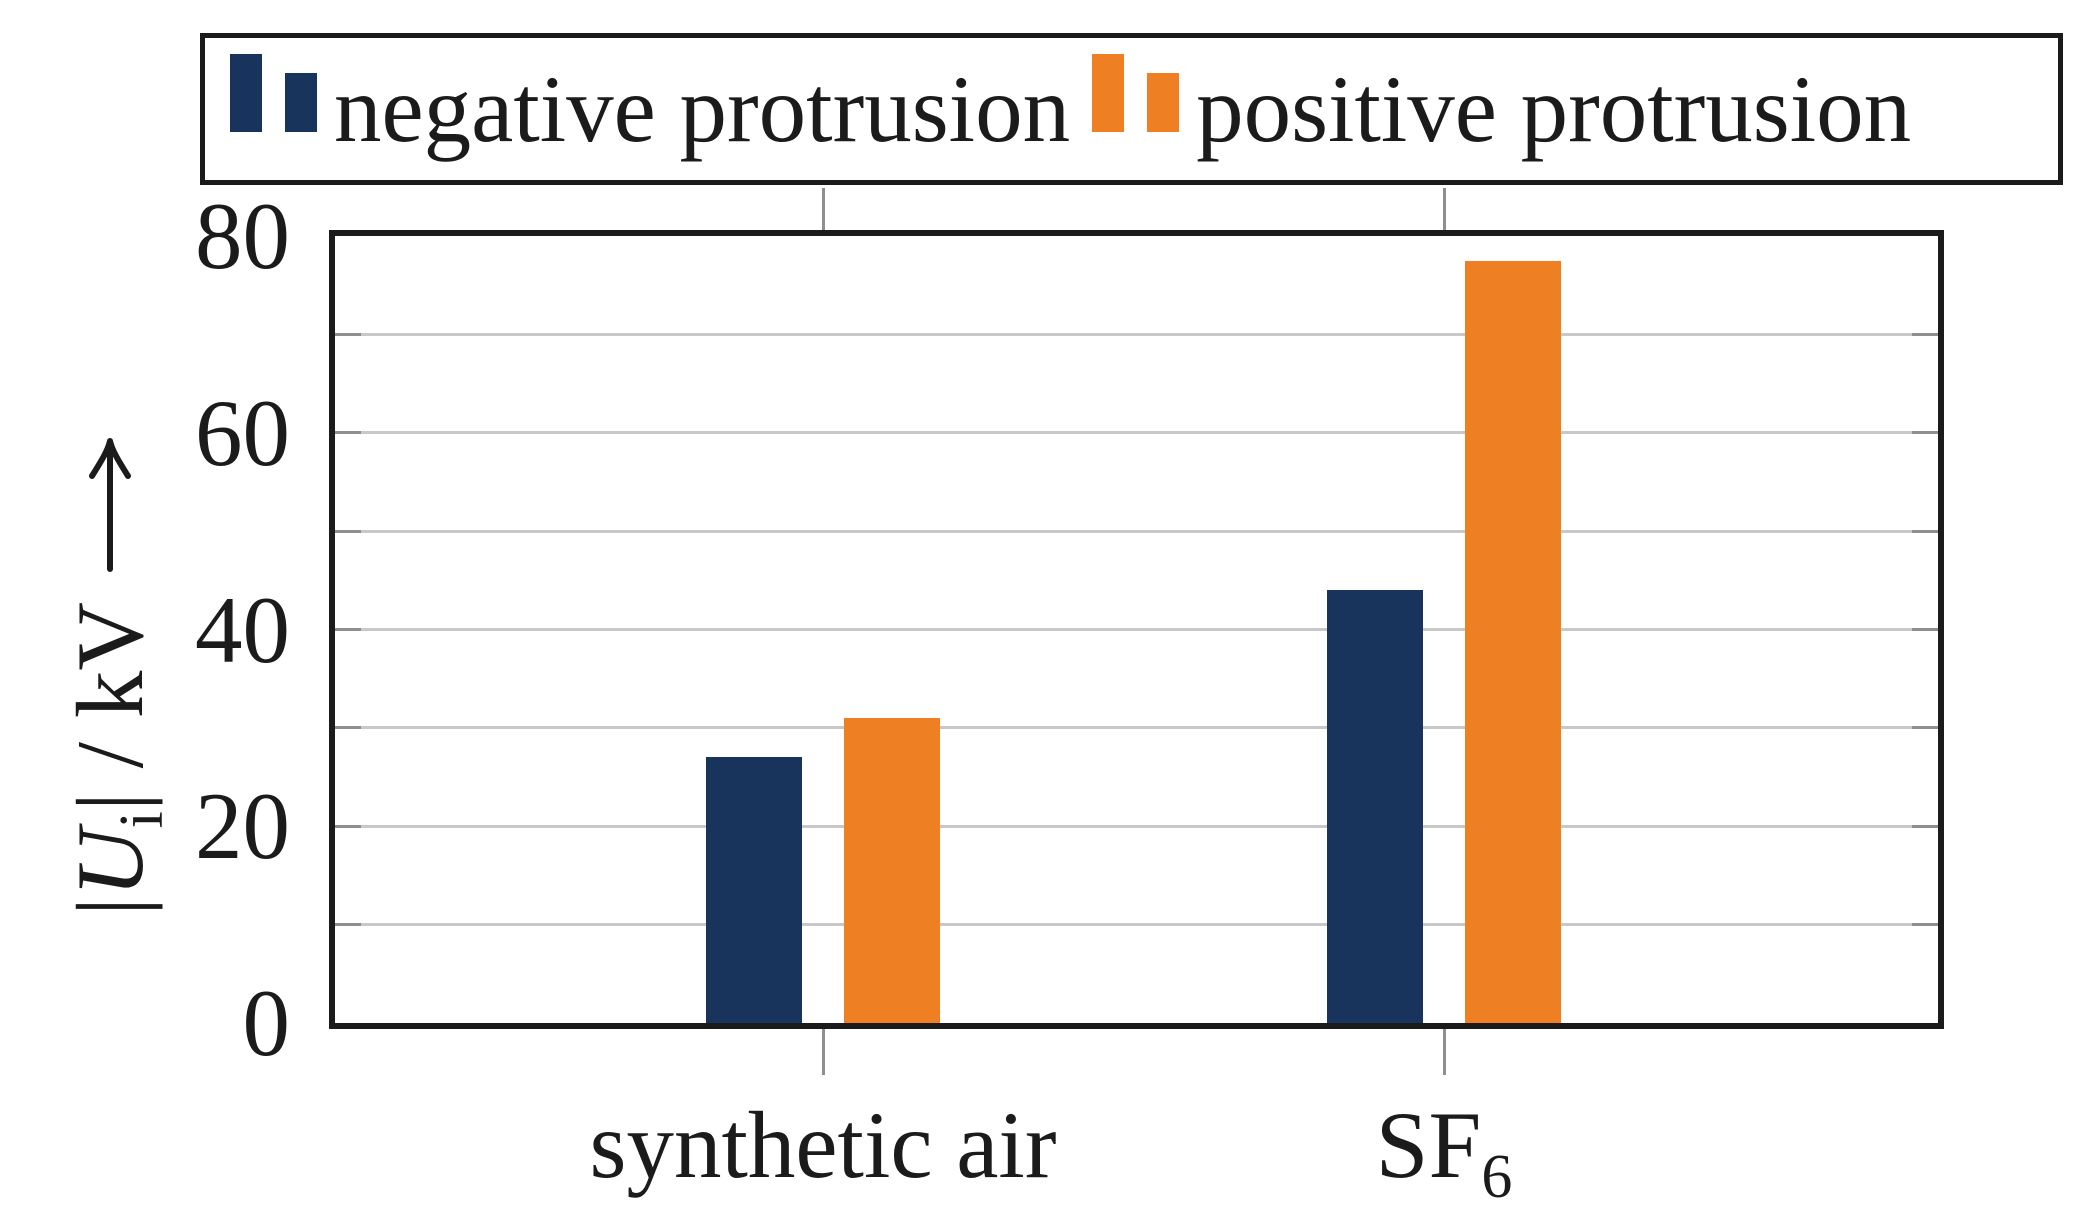 The height and width of the screenshot is (1220, 2096). I want to click on bar-negative-sf6, so click(1375, 806).